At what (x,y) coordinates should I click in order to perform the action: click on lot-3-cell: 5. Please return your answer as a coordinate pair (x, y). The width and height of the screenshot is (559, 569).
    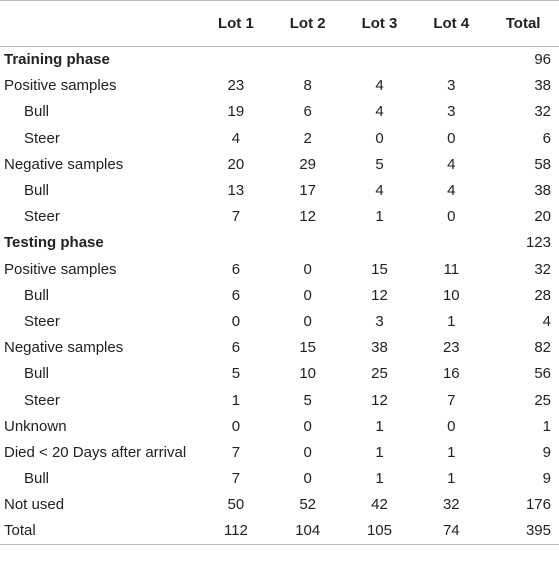
    Looking at the image, I should click on (379, 164).